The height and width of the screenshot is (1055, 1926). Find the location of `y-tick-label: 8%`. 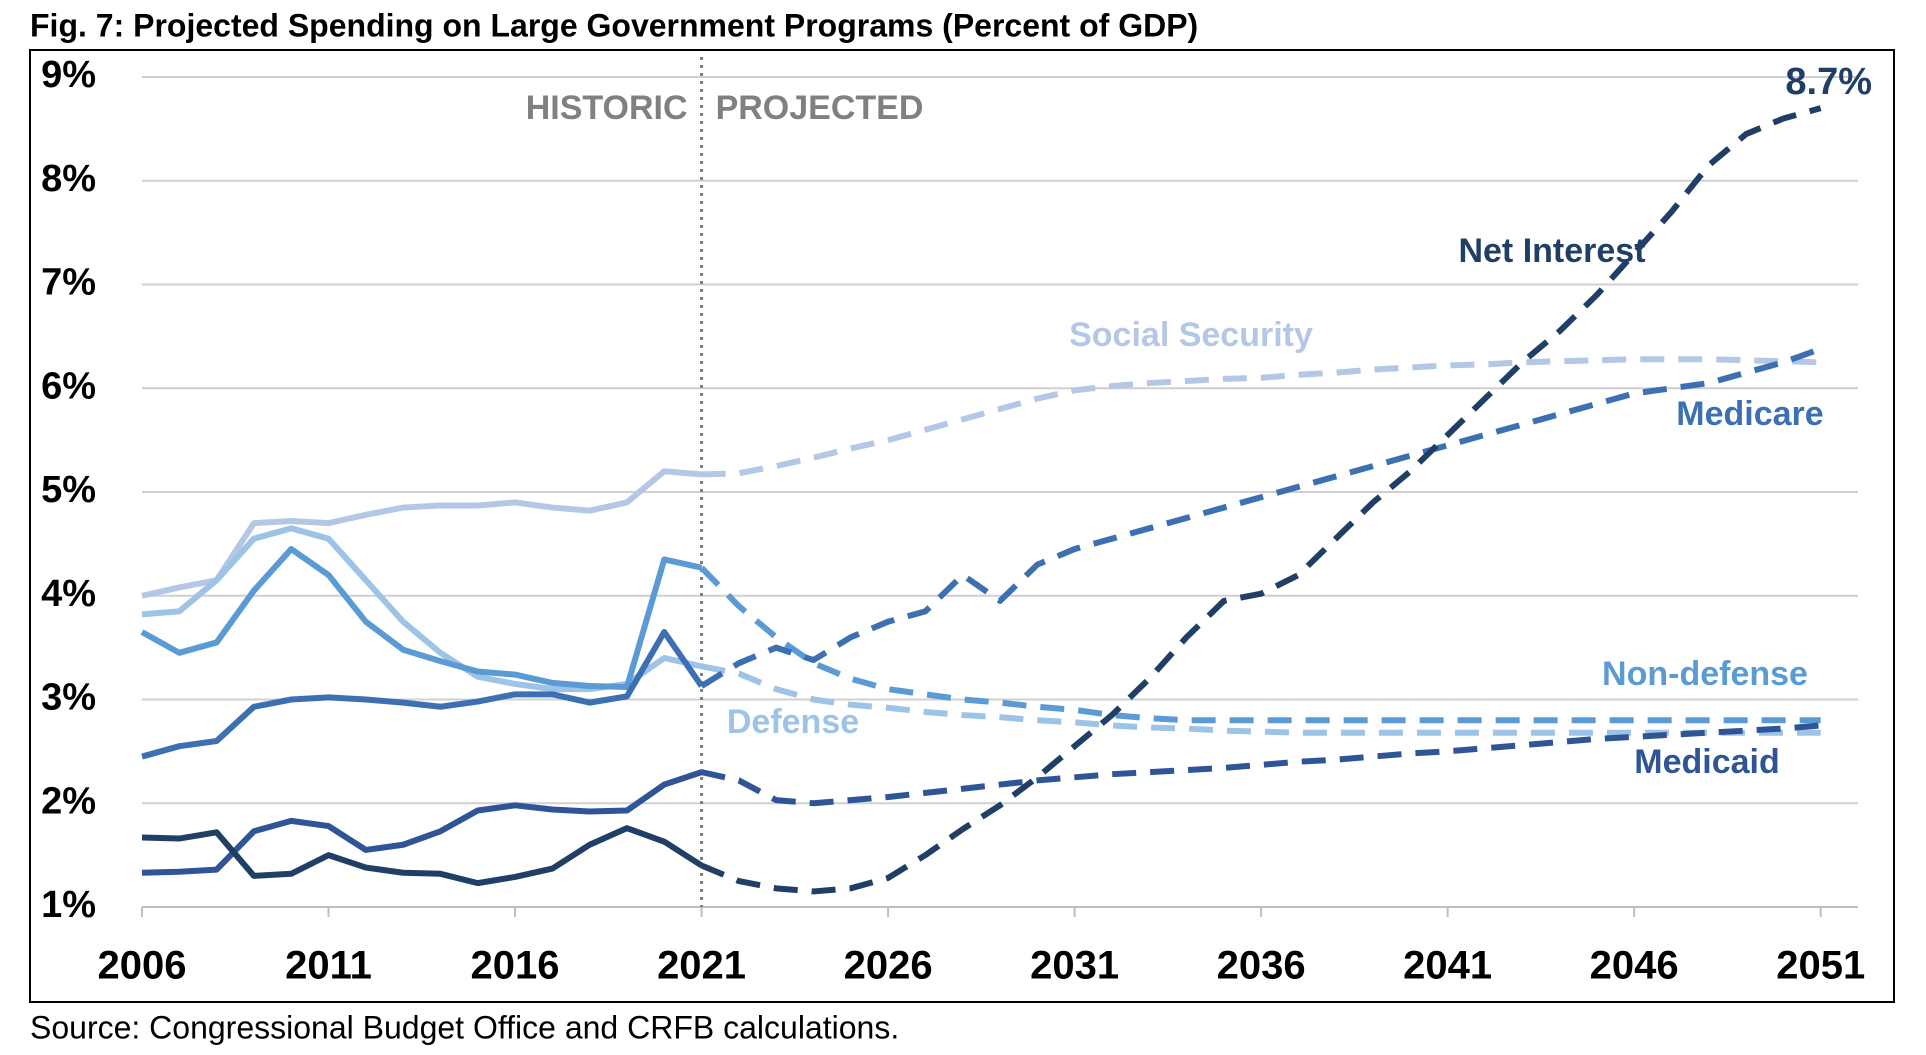

y-tick-label: 8% is located at coordinates (68, 179).